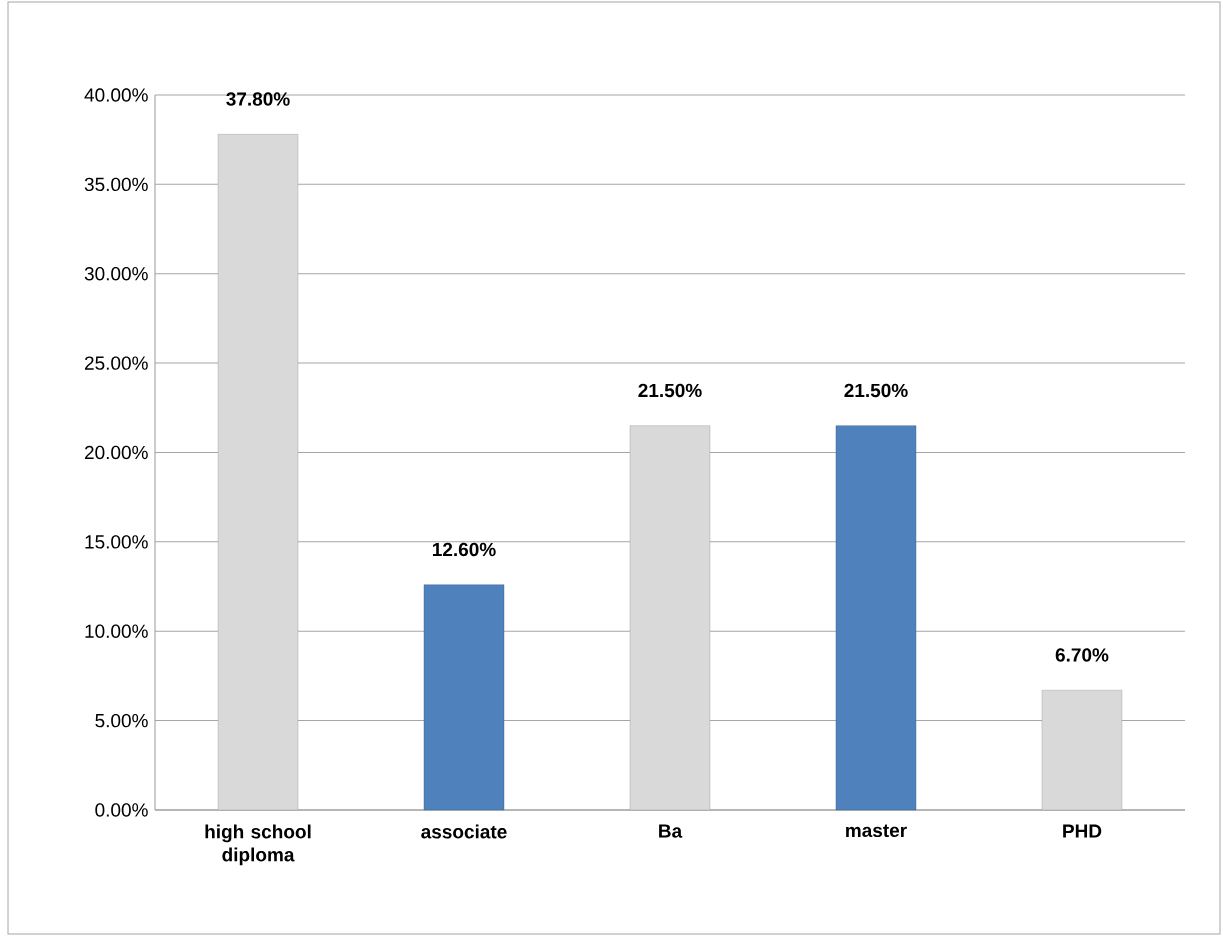 Image resolution: width=1223 pixels, height=936 pixels. I want to click on y-tick-label: 0.00%, so click(121, 810).